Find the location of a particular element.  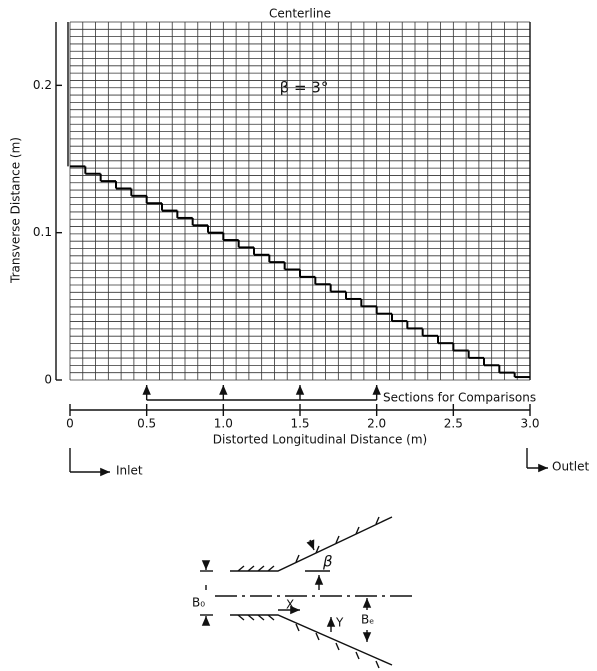

inlet-label: Inlet is located at coordinates (129, 471).